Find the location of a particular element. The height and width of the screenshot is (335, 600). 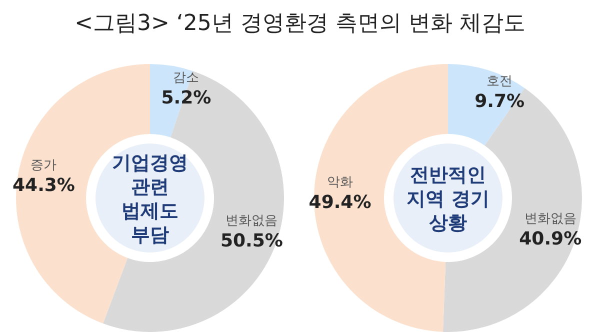

slice-label: 증가 is located at coordinates (43, 165).